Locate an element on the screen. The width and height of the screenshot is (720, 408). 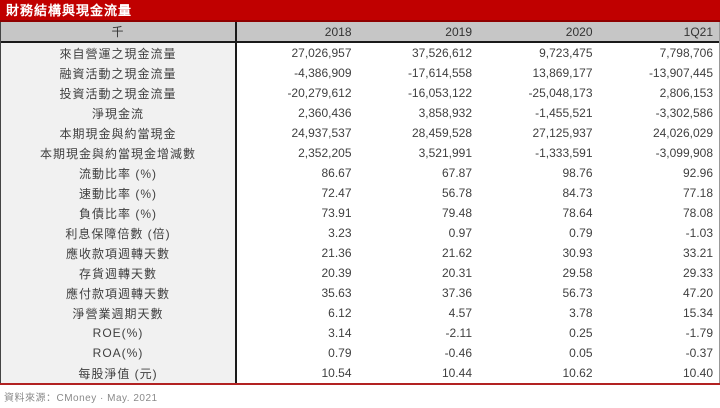
row-value: -3,099,908 is located at coordinates (658, 153).